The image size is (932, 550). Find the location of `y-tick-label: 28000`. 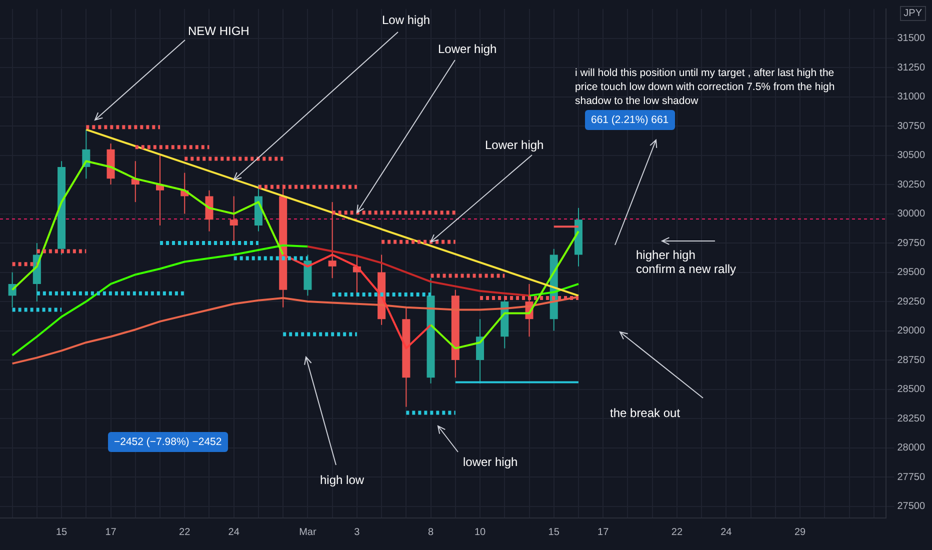

y-tick-label: 28000 is located at coordinates (911, 448).